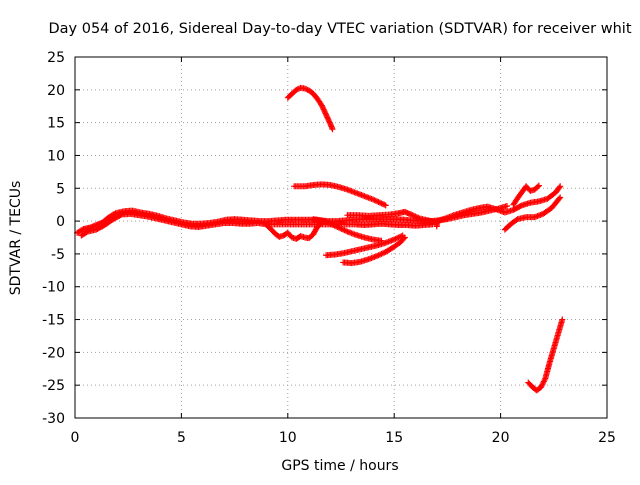 The height and width of the screenshot is (485, 640). I want to click on x-tick-label: 15, so click(394, 438).